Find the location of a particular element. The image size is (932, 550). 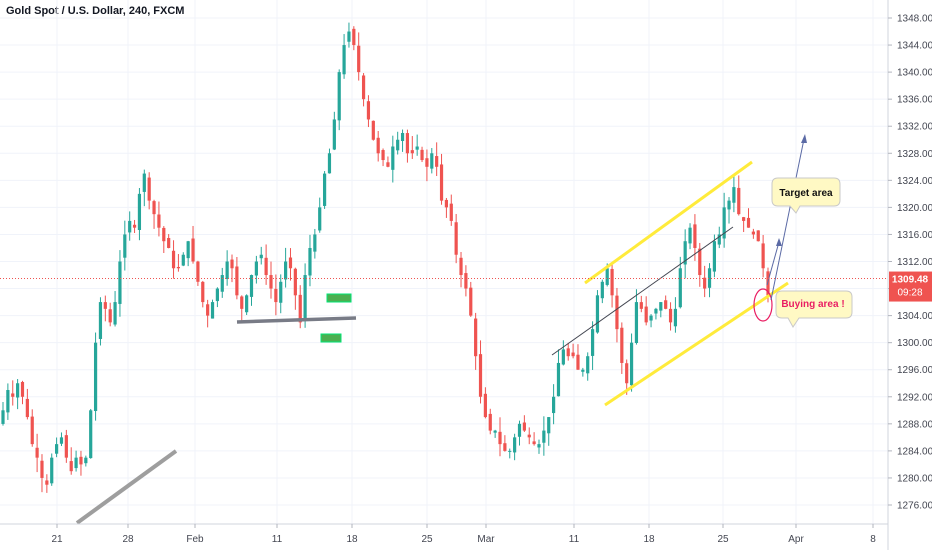

y-tick-label: 1316.00 is located at coordinates (914, 235).